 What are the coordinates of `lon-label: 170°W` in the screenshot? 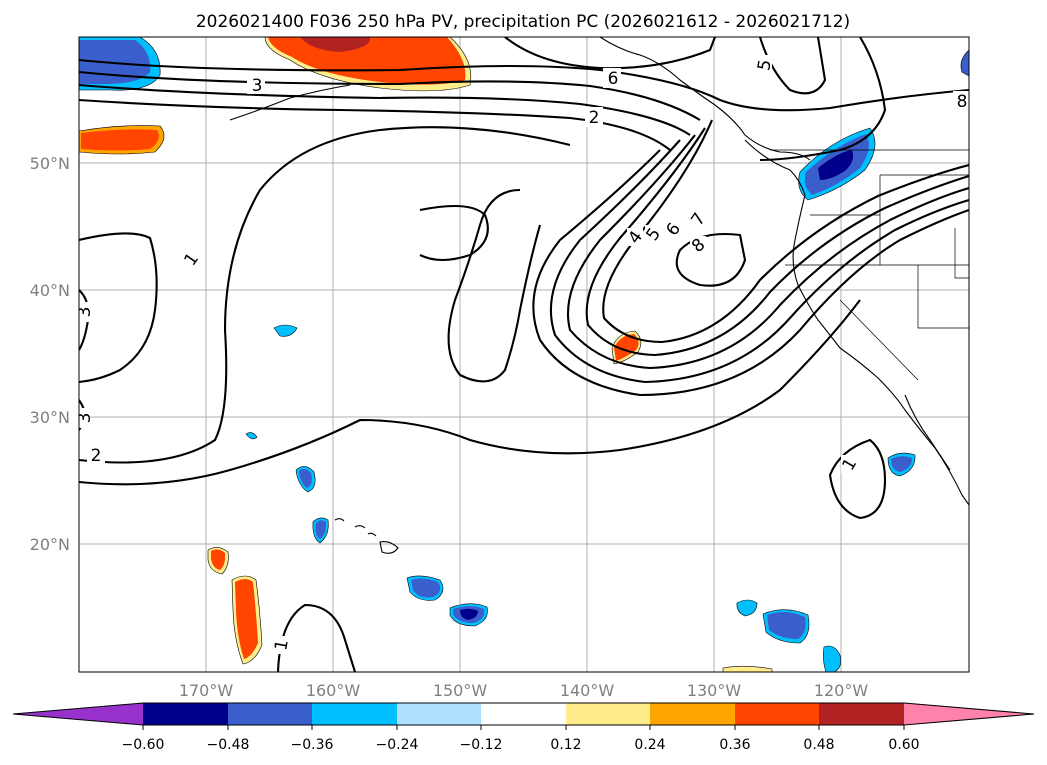 It's located at (206, 690).